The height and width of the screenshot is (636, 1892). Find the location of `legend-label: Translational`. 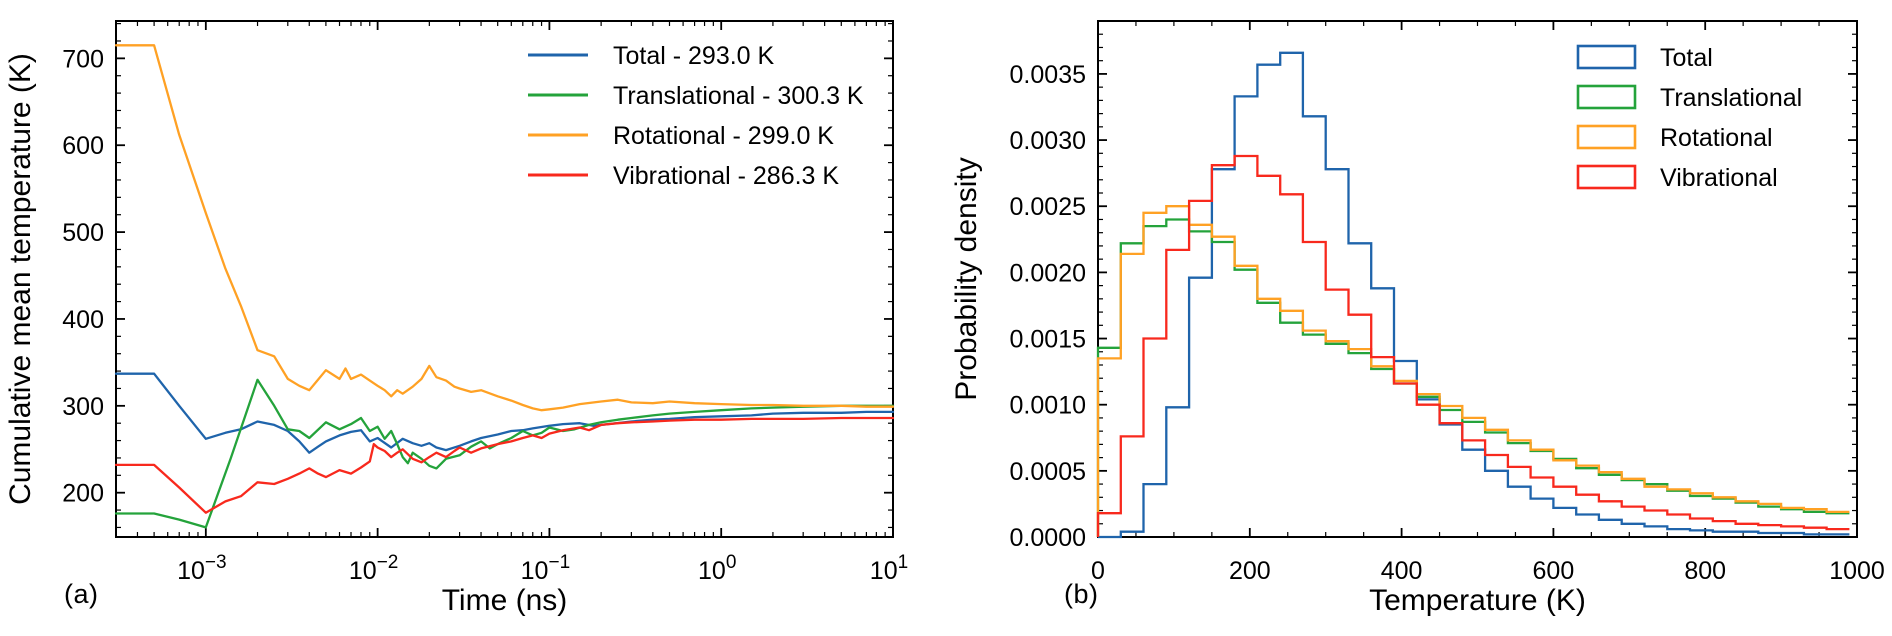

legend-label: Translational is located at coordinates (1731, 98).